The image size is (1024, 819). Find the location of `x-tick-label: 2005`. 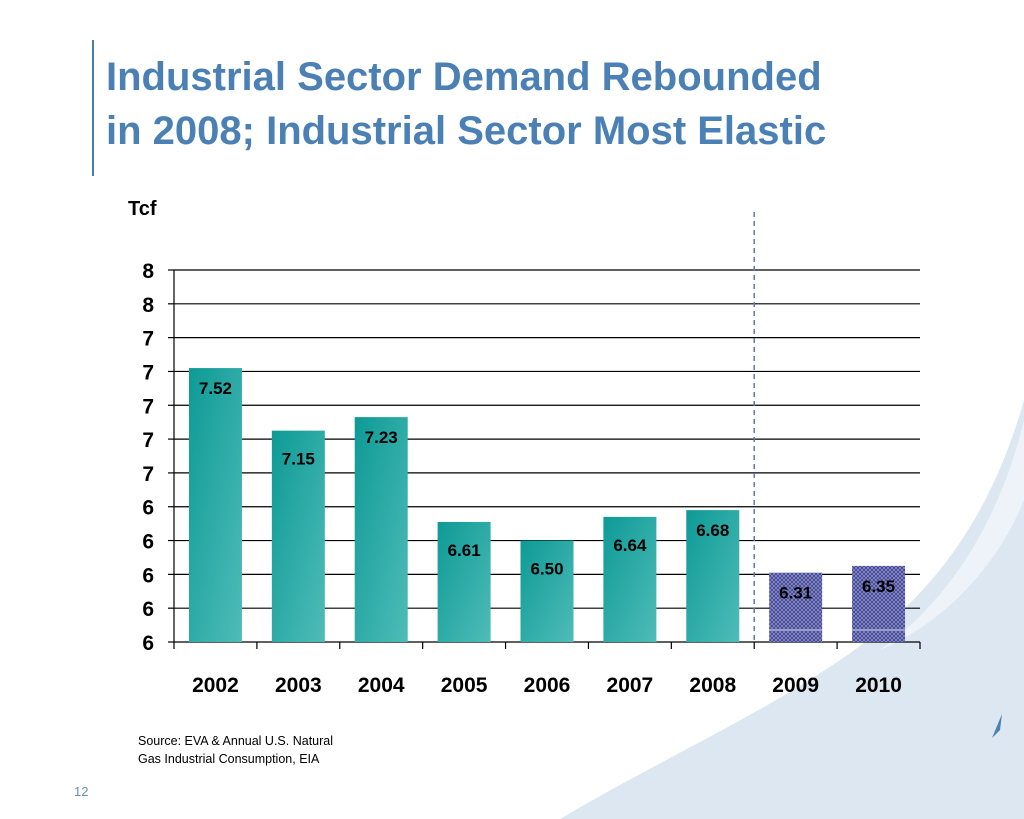

x-tick-label: 2005 is located at coordinates (464, 685).